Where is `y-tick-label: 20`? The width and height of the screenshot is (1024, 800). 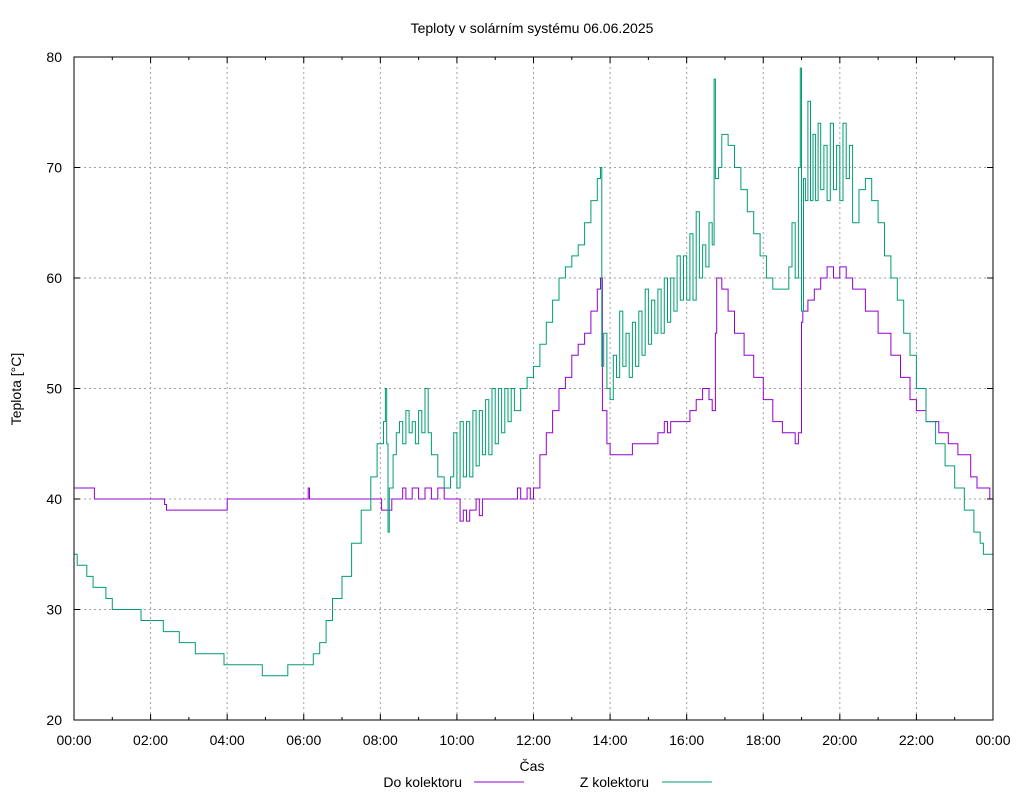
y-tick-label: 20 is located at coordinates (54, 720).